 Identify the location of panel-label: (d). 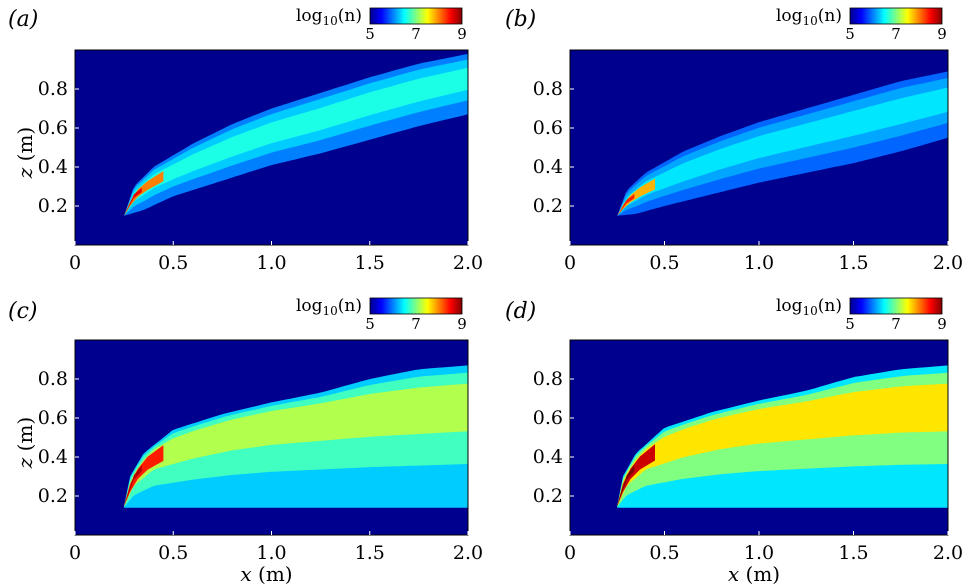
(520, 311).